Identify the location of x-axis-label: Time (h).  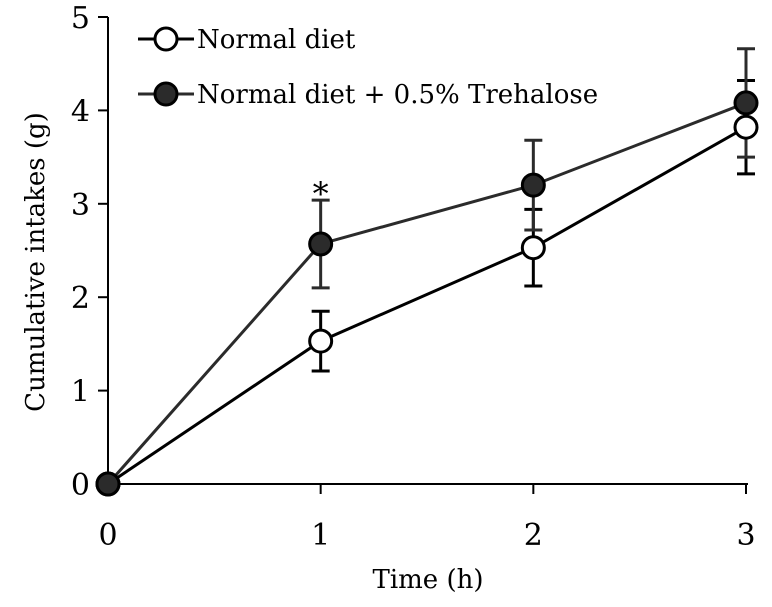
(428, 580).